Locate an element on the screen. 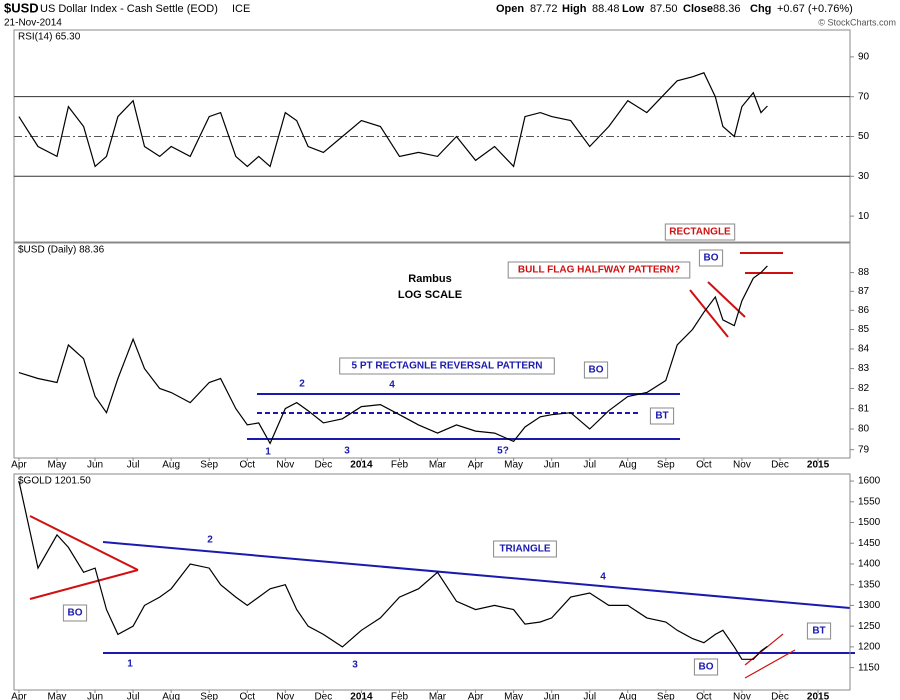  y-tick-label: 1450 is located at coordinates (869, 543).